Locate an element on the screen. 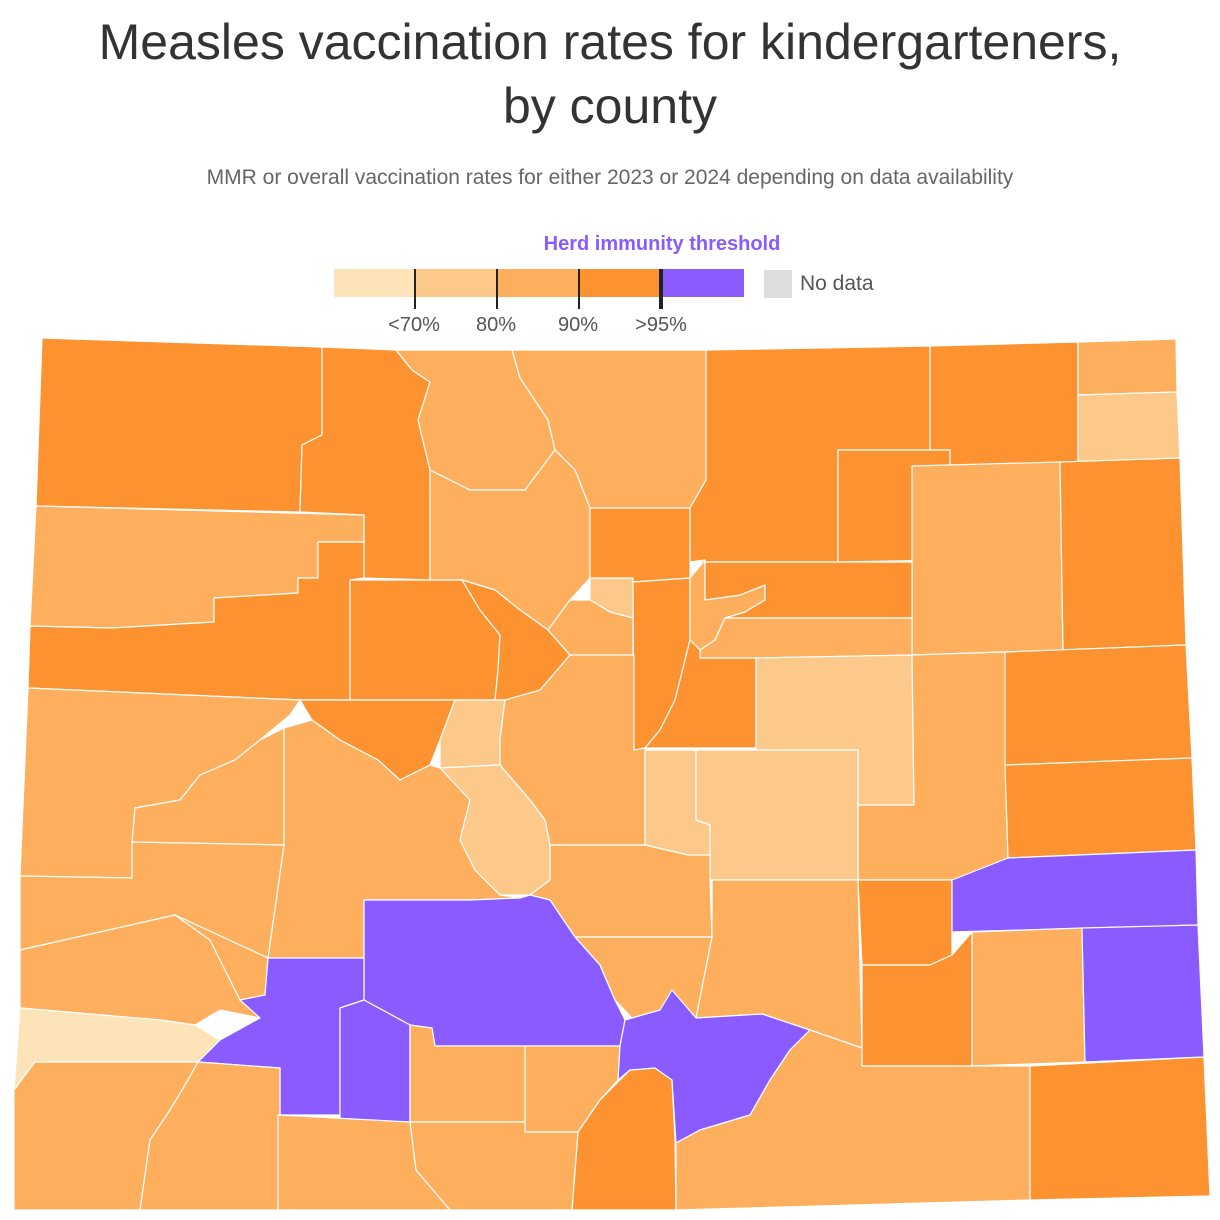  county-el-paso is located at coordinates (777, 815).